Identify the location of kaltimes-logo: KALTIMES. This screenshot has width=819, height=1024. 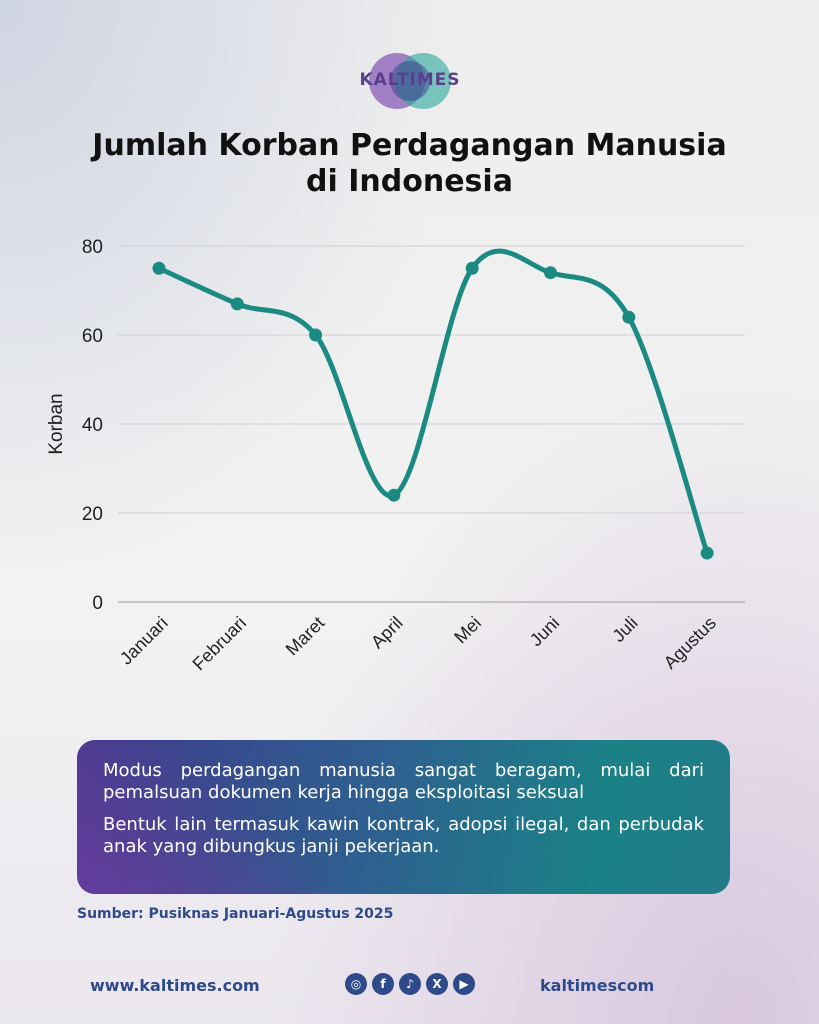
(410, 81).